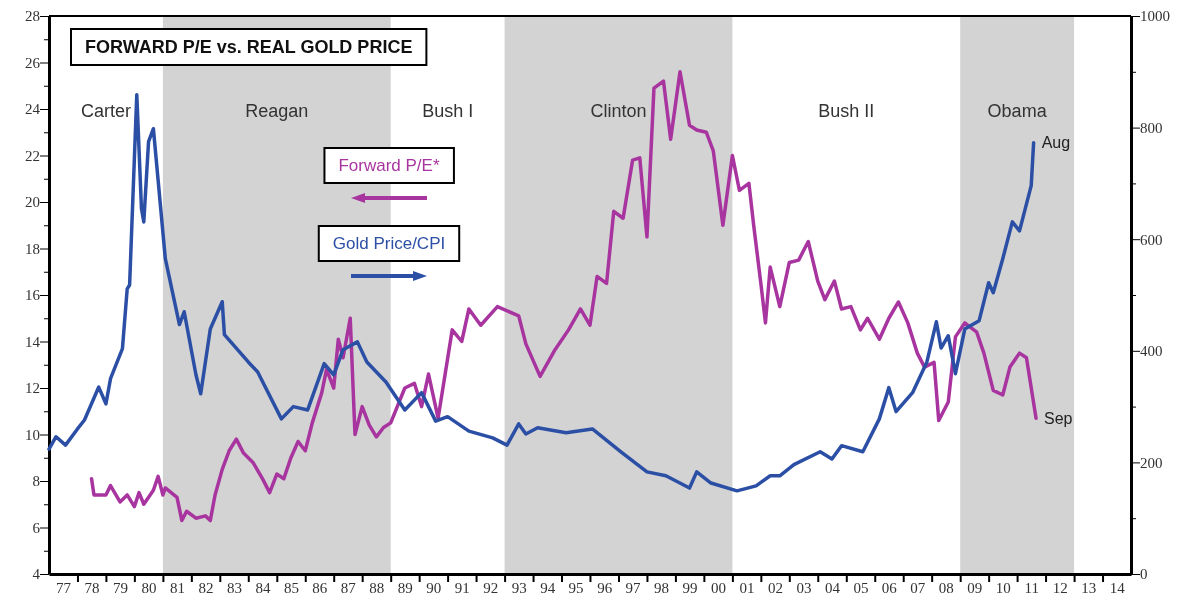  I want to click on x-tick-label: 12, so click(1060, 587).